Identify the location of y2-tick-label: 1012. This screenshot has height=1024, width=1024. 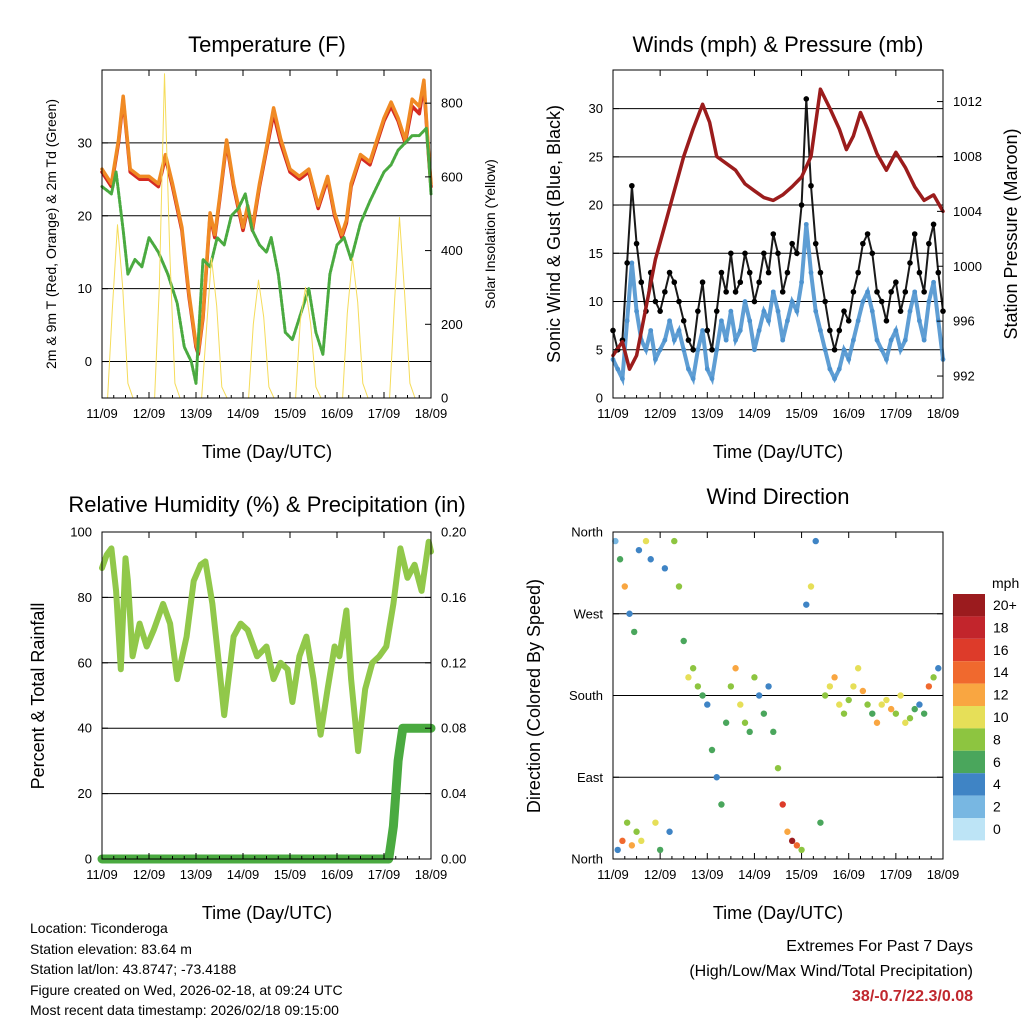
(967, 101).